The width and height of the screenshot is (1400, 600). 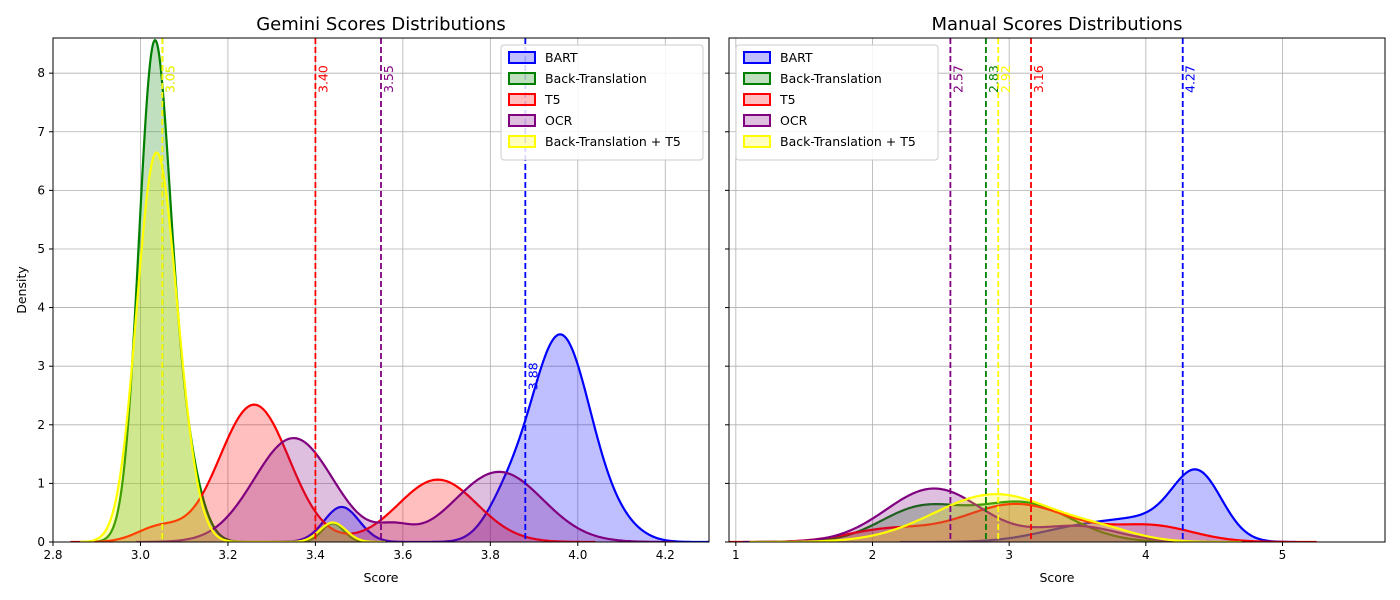 I want to click on x-tick-label: 5, so click(x=1283, y=555).